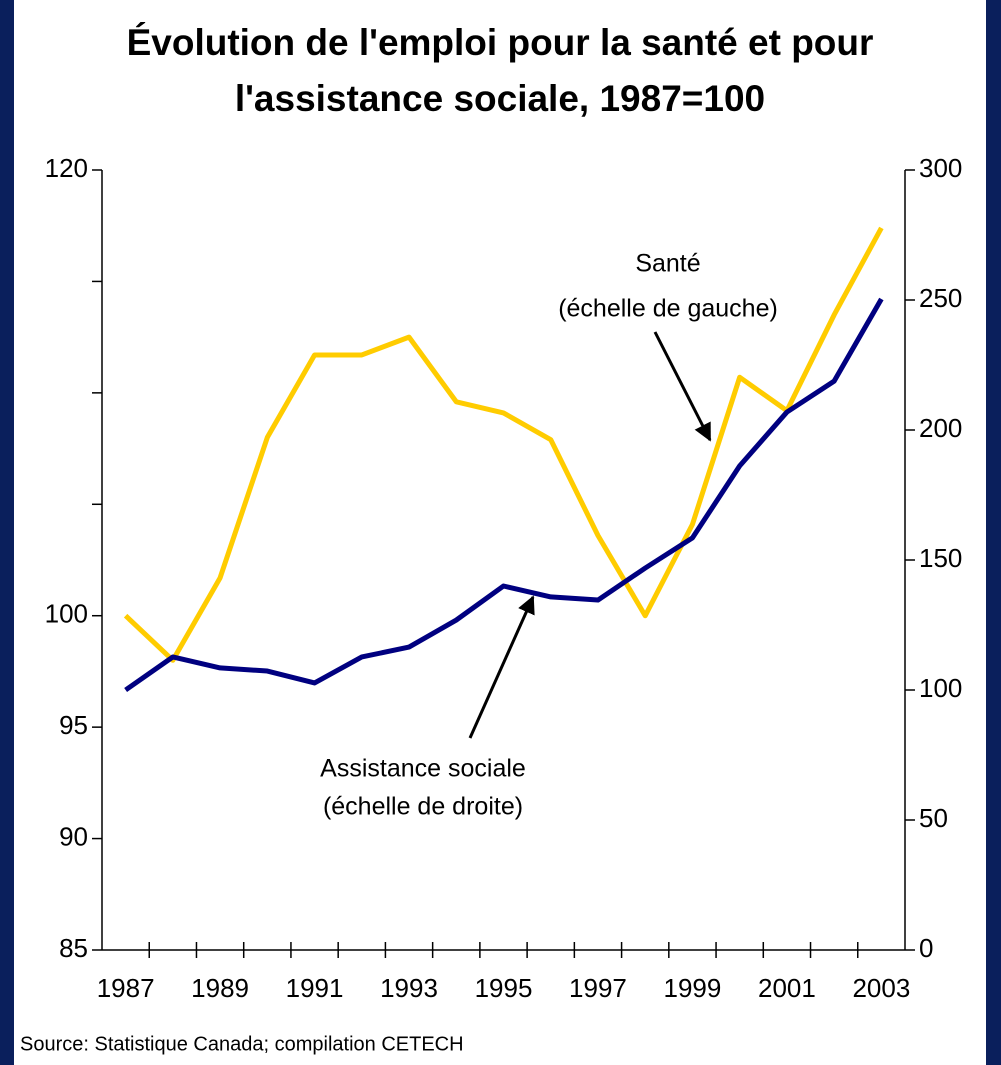 The width and height of the screenshot is (1001, 1065). Describe the element at coordinates (926, 948) in the screenshot. I see `y2-tick-label: 0` at that location.